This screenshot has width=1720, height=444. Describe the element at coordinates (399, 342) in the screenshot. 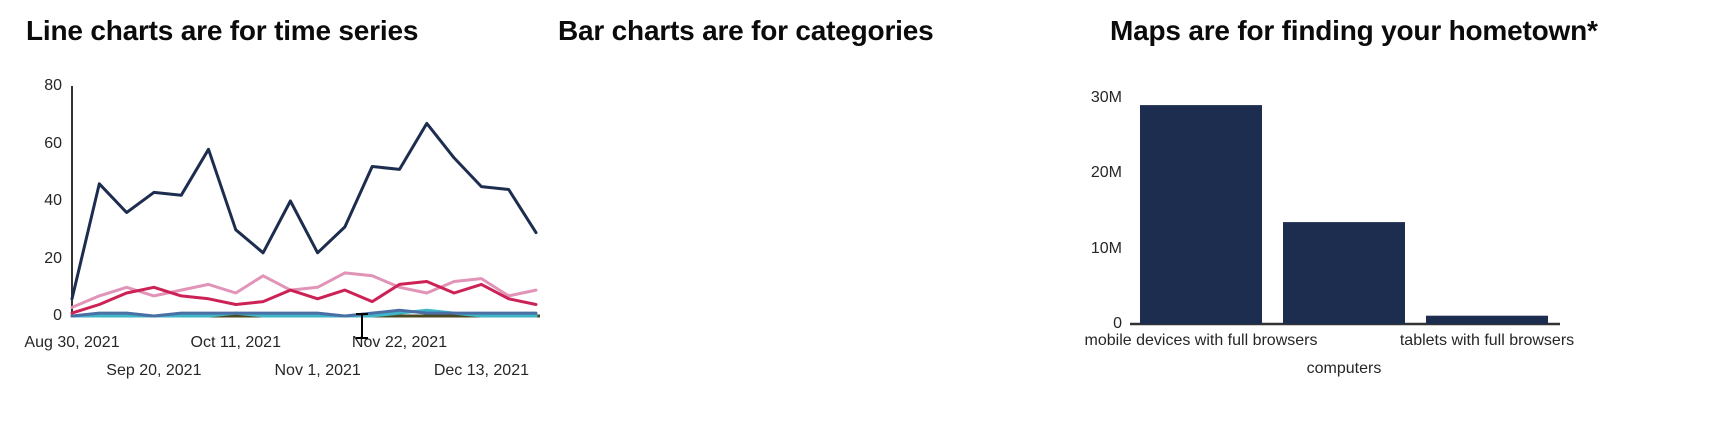

I see `line-chart-x-tick: Nov 22, 2021` at that location.